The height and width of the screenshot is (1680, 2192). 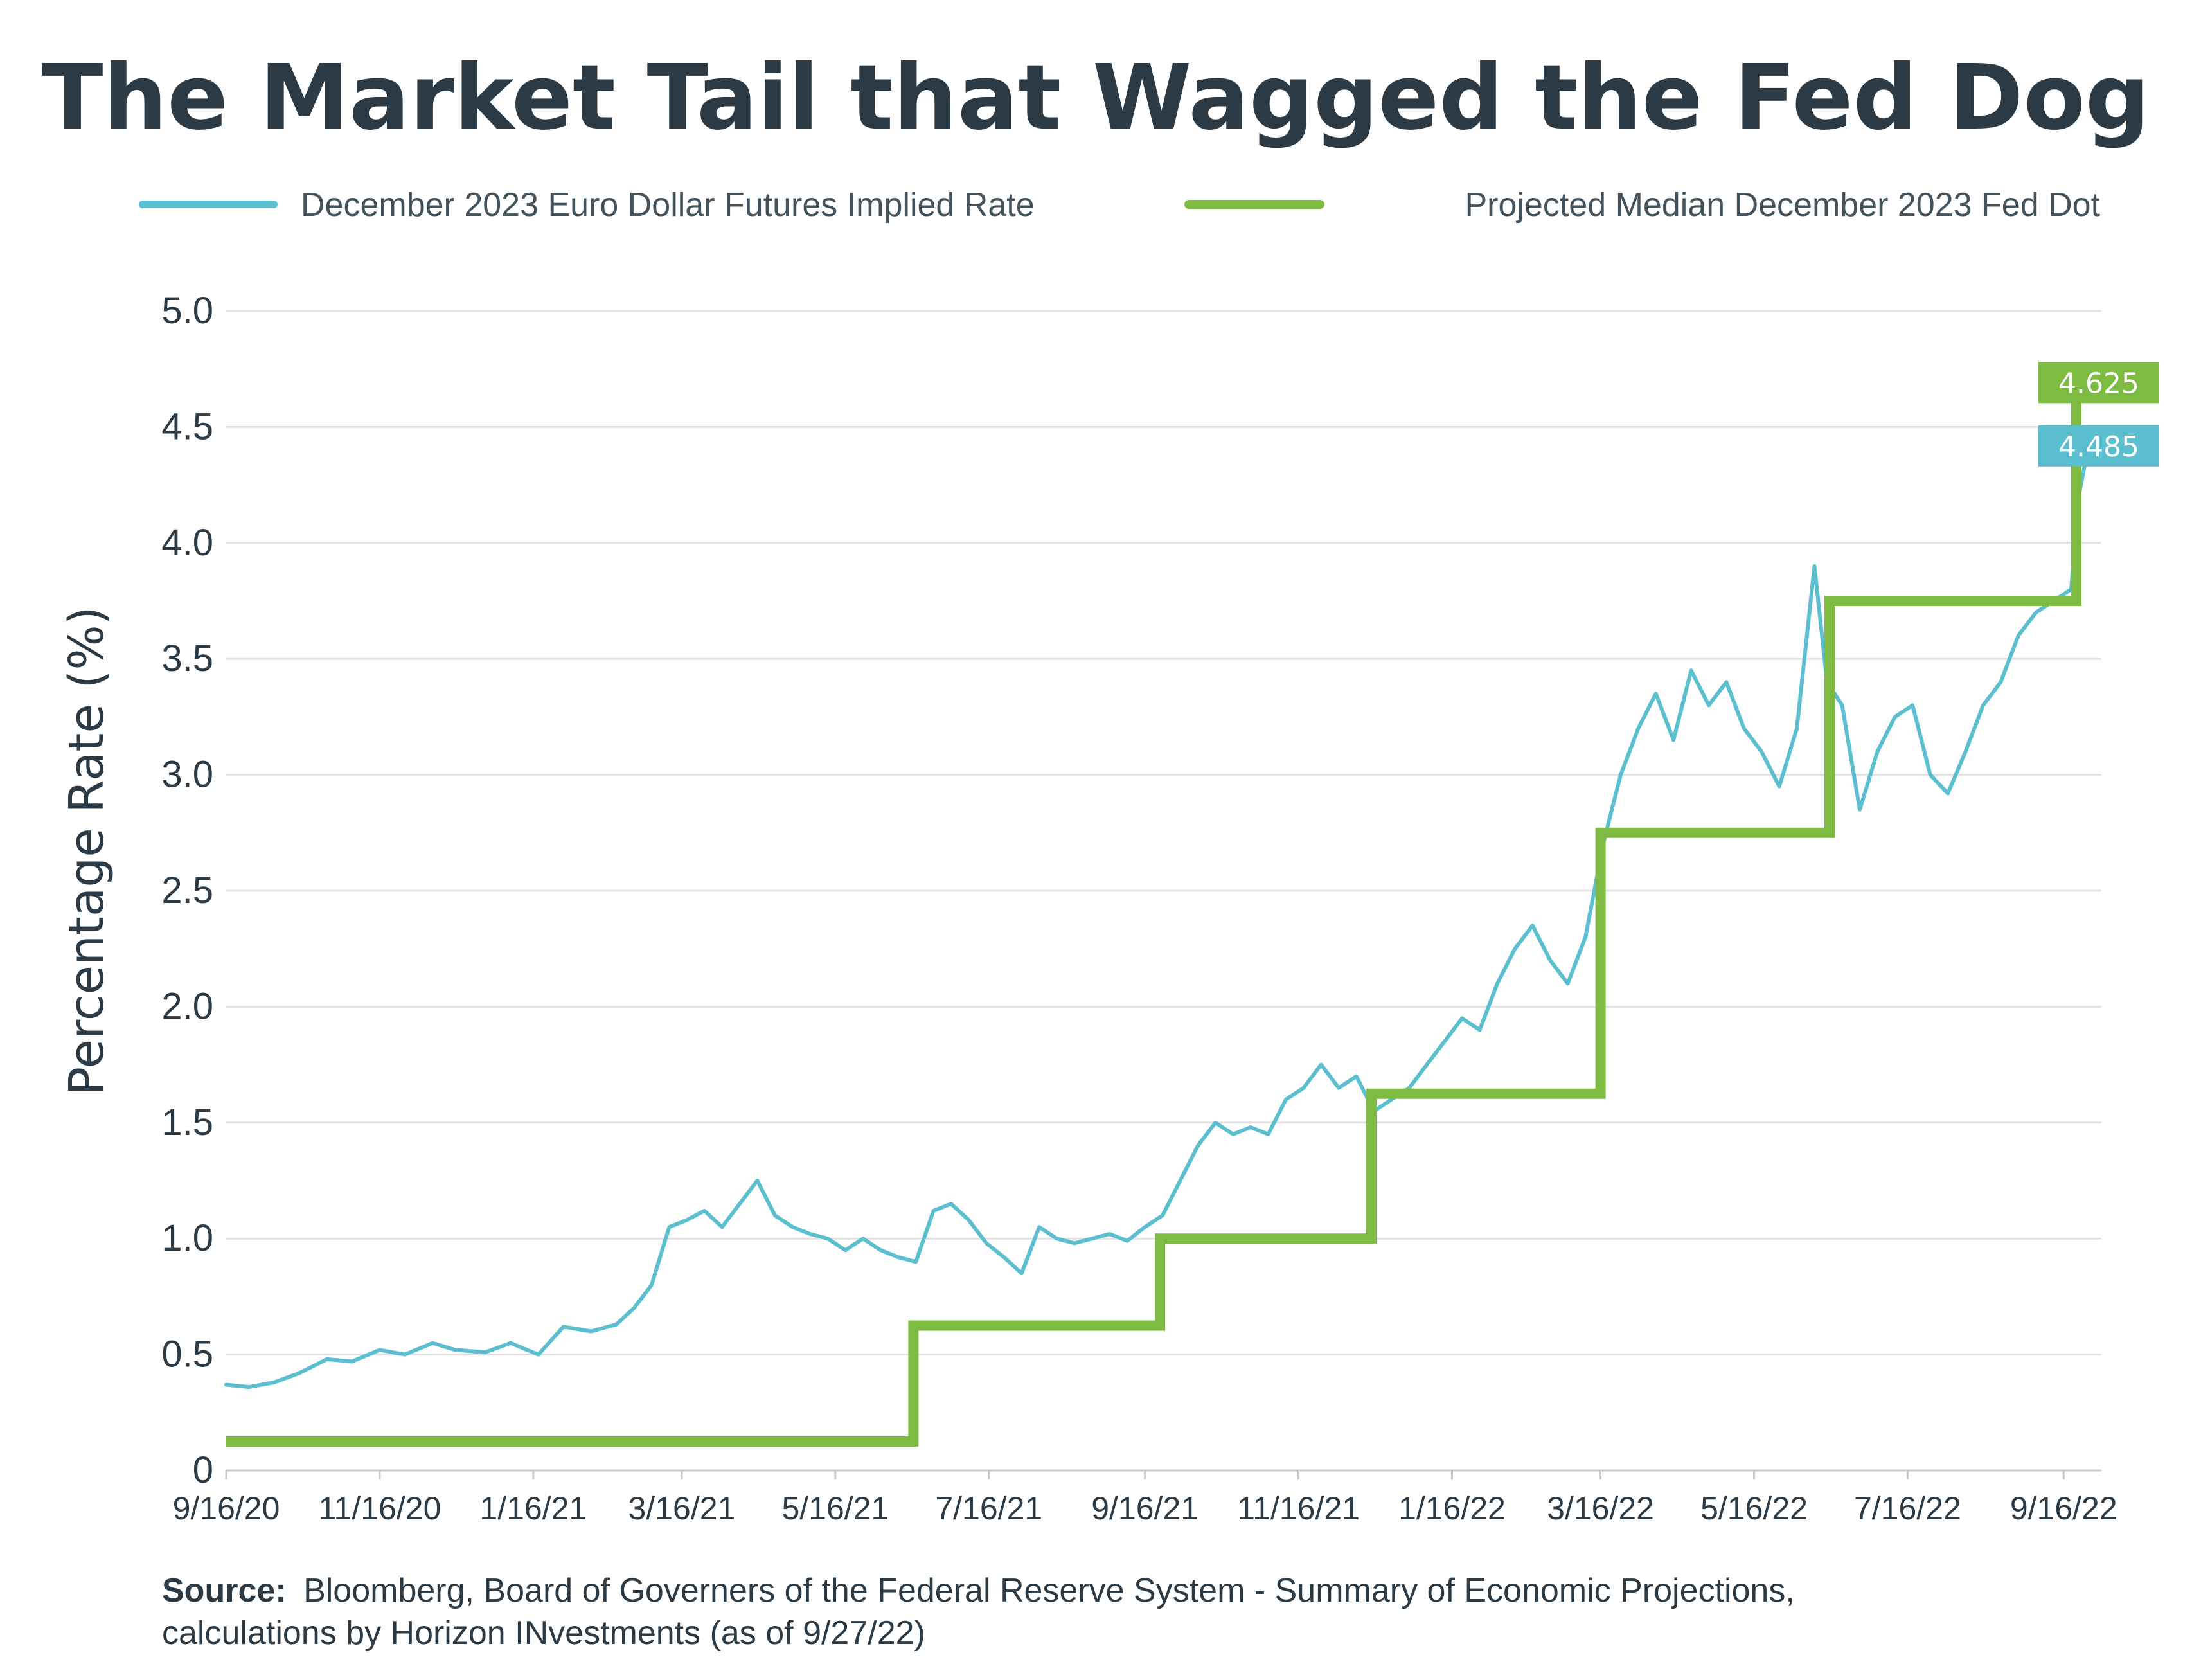 I want to click on y-tick-label: 4.0, so click(x=187, y=543).